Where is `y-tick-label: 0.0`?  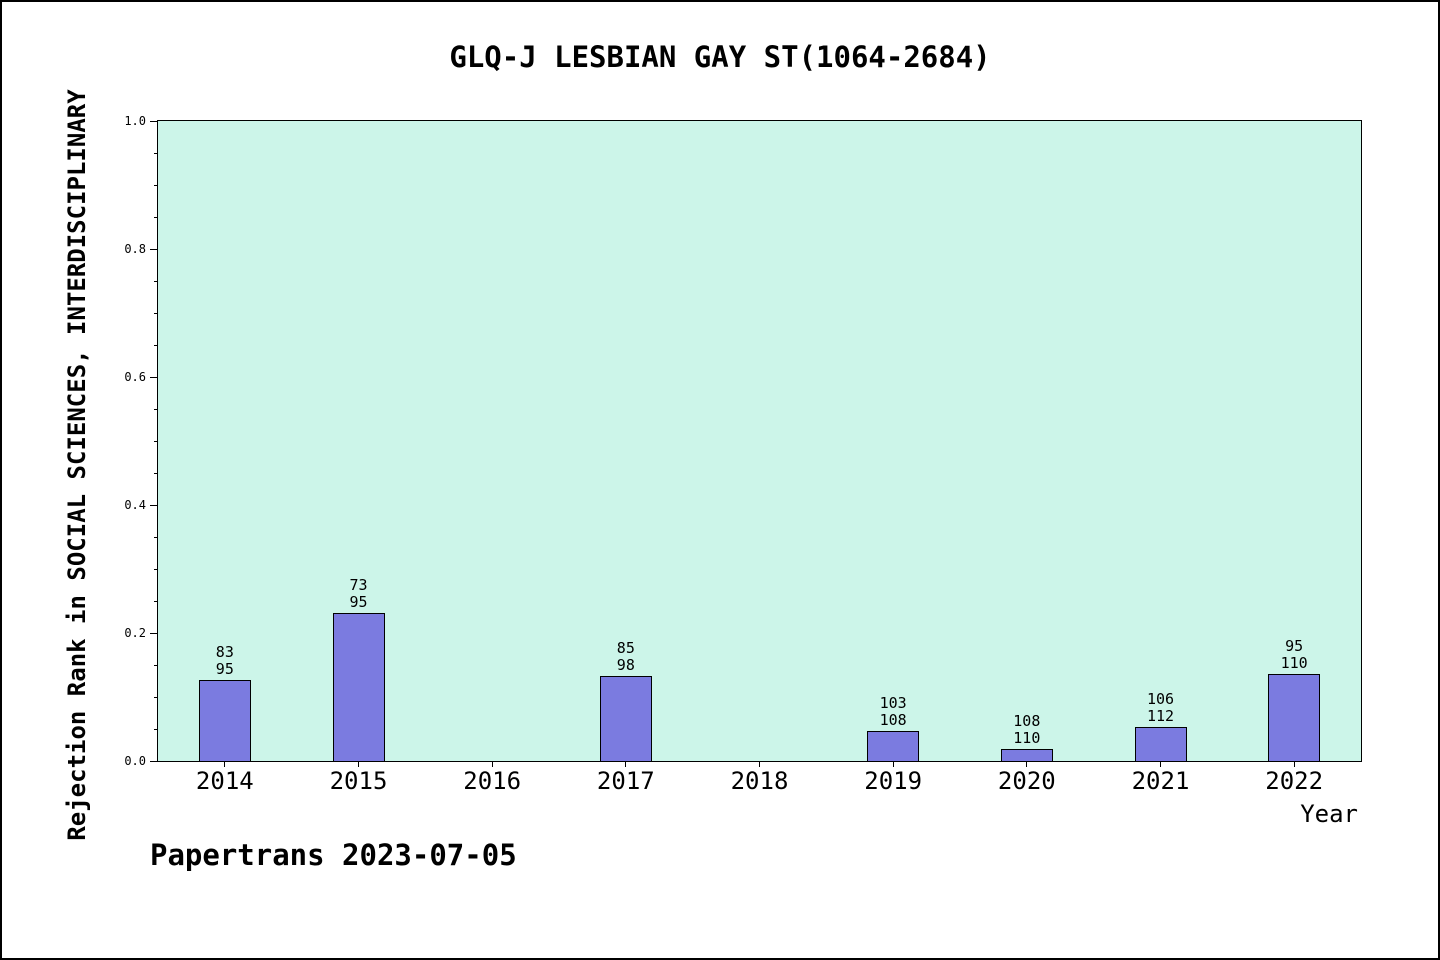 y-tick-label: 0.0 is located at coordinates (135, 761).